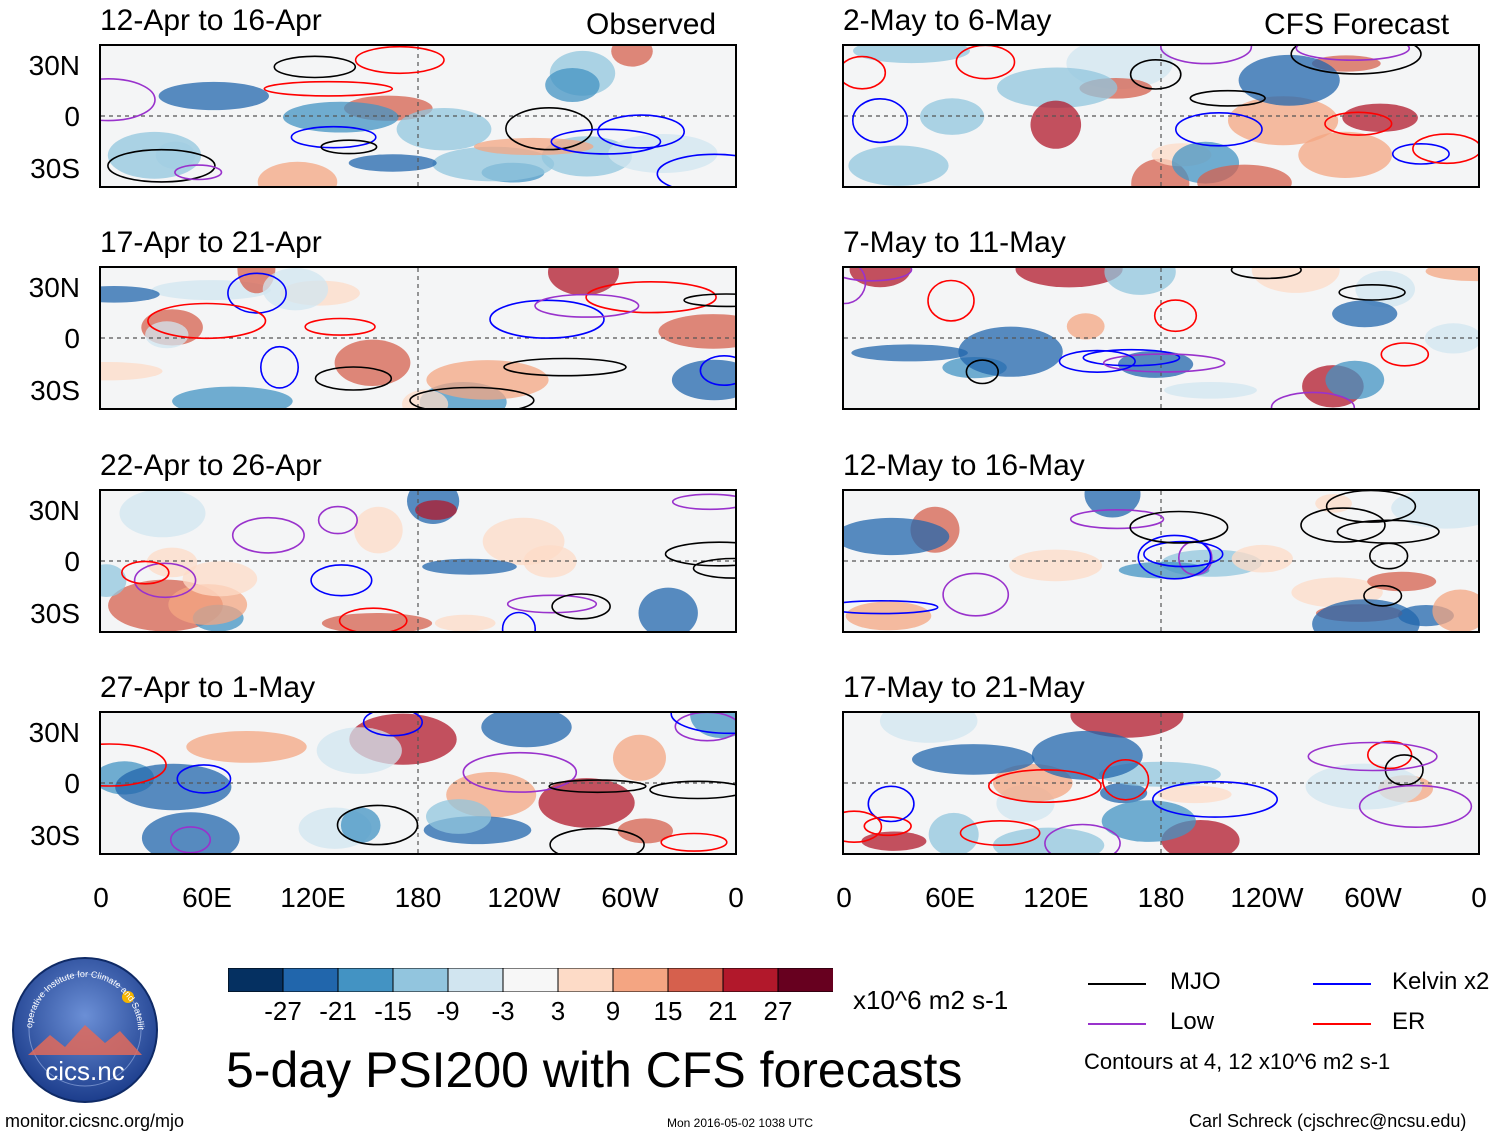  I want to click on observed-header: Observed, so click(651, 24).